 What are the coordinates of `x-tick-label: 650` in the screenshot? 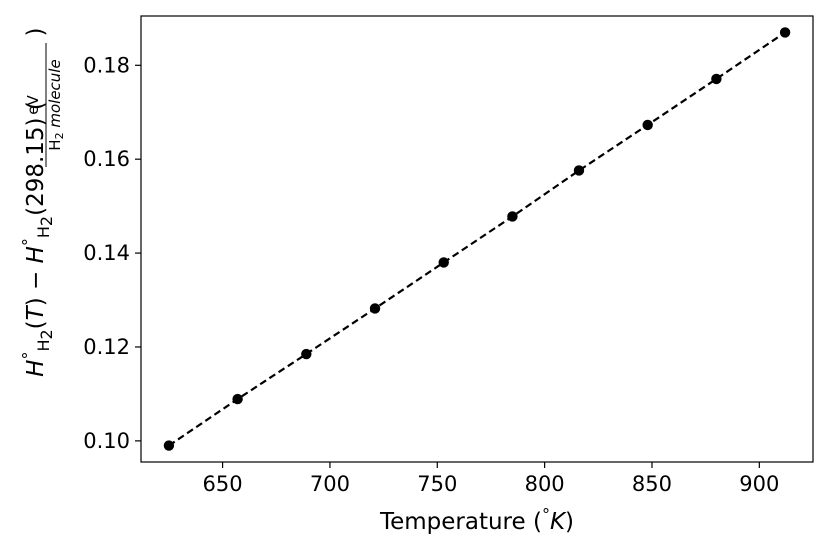 It's located at (223, 484).